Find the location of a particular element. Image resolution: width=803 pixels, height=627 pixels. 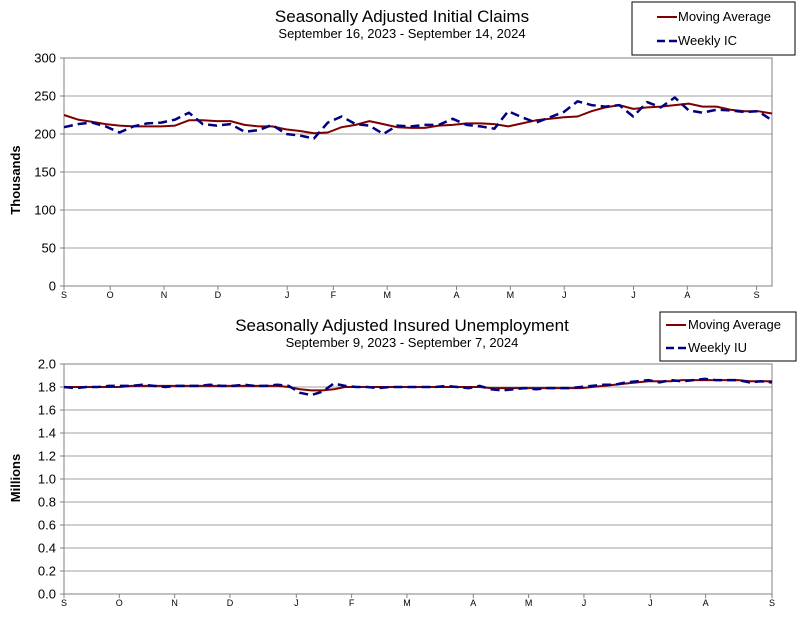

chart2-subtitle: September 9, 2023 - September 7, 2024 is located at coordinates (402, 342).